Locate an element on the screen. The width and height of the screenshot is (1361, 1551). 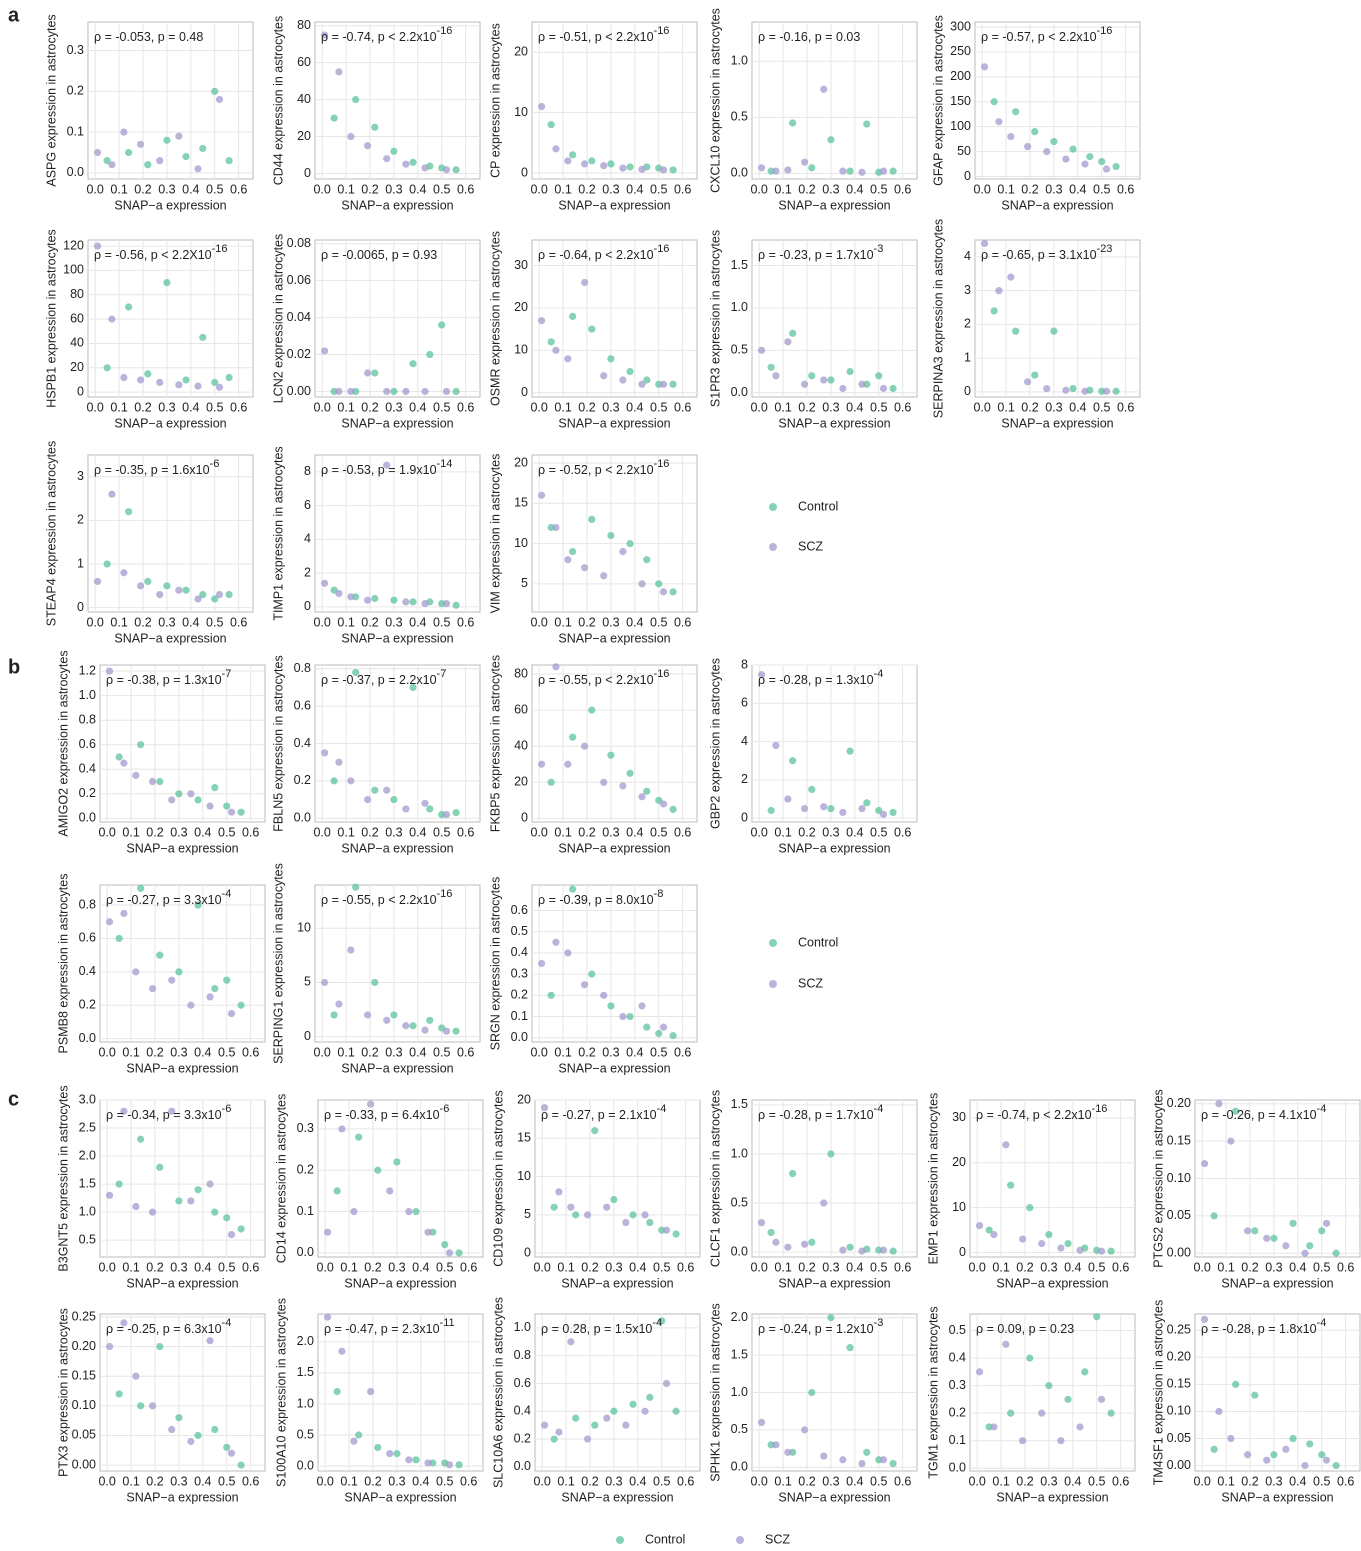
y-tick-label: 0.4 is located at coordinates (87, 971).